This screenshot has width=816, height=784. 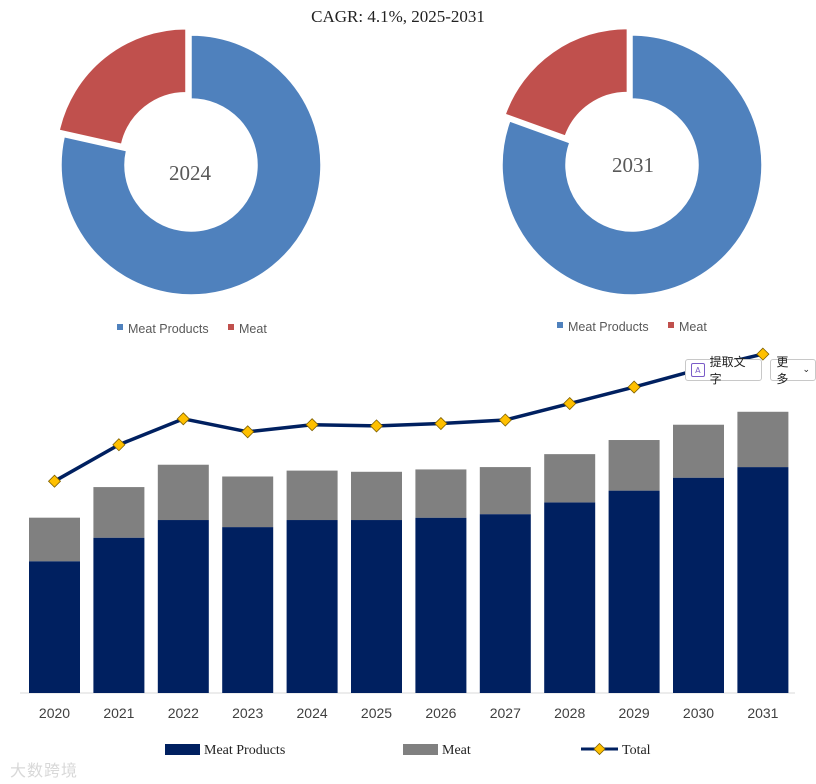 What do you see at coordinates (248, 432) in the screenshot?
I see `total-point-2023` at bounding box center [248, 432].